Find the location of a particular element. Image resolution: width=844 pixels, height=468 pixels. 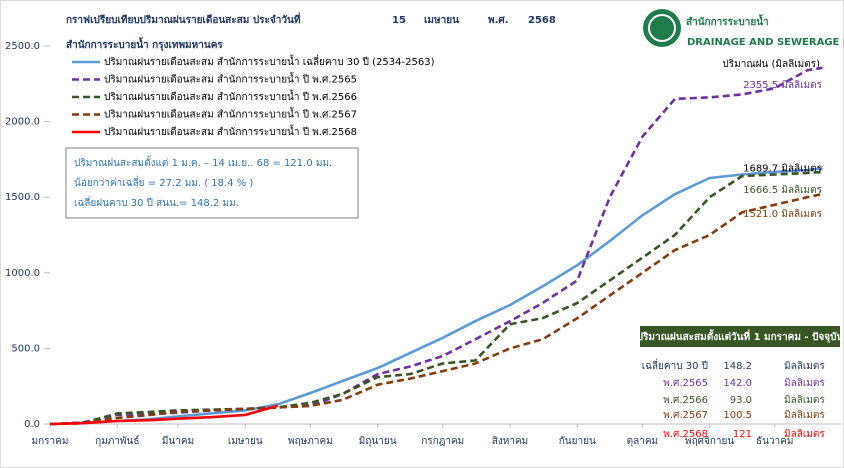

title-era: พ.ศ. is located at coordinates (498, 20).